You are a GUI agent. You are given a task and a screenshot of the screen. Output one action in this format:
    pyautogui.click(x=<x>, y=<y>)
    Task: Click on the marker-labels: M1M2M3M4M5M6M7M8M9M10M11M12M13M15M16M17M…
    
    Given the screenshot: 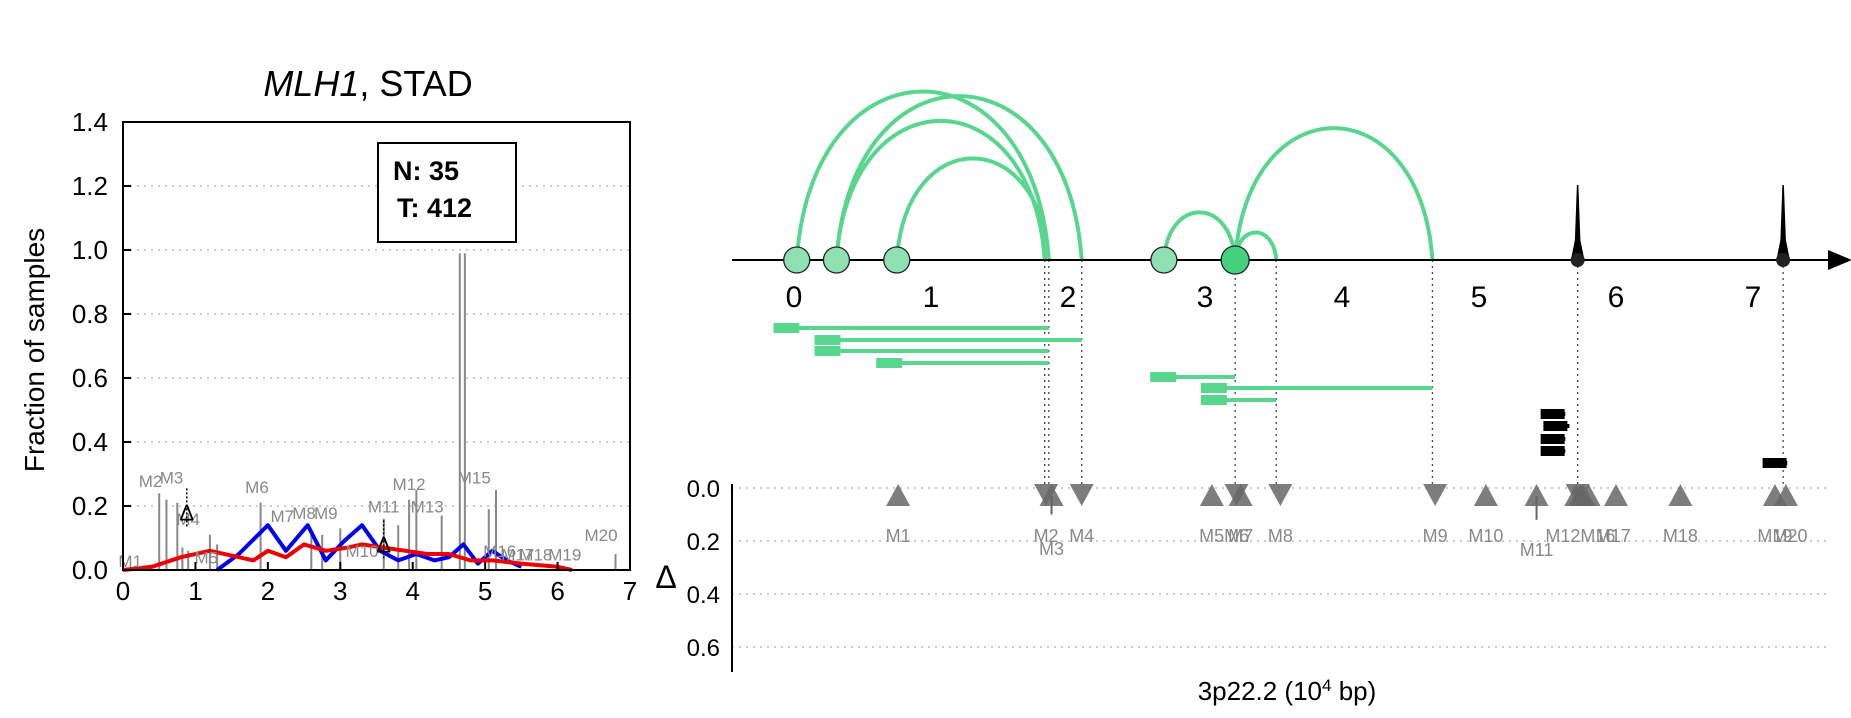 What is the action you would take?
    pyautogui.click(x=367, y=520)
    